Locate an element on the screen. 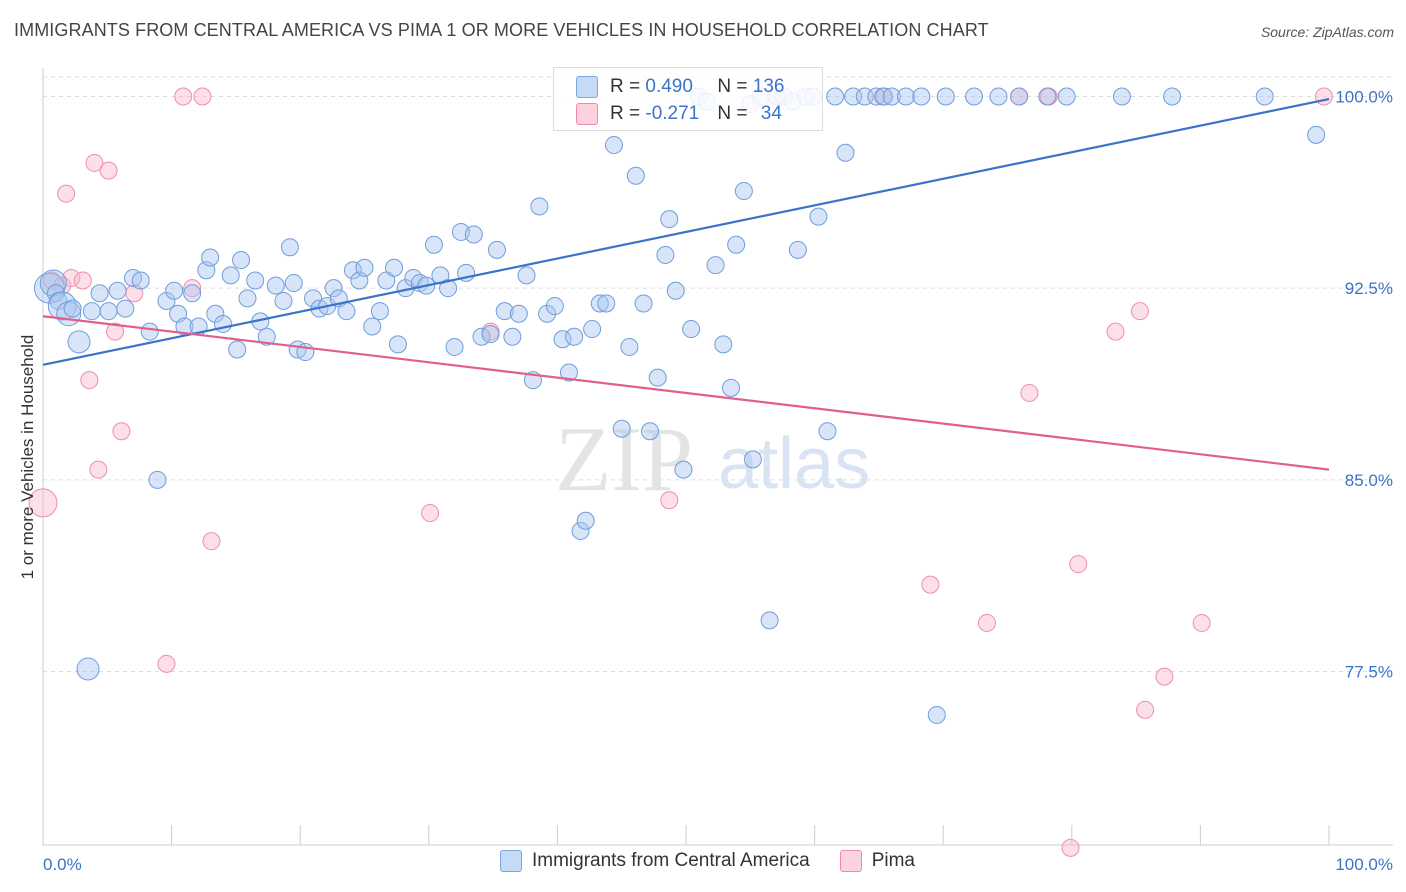 The width and height of the screenshot is (1406, 892). legend-item-central-america: Immigrants from Central America is located at coordinates (655, 861).